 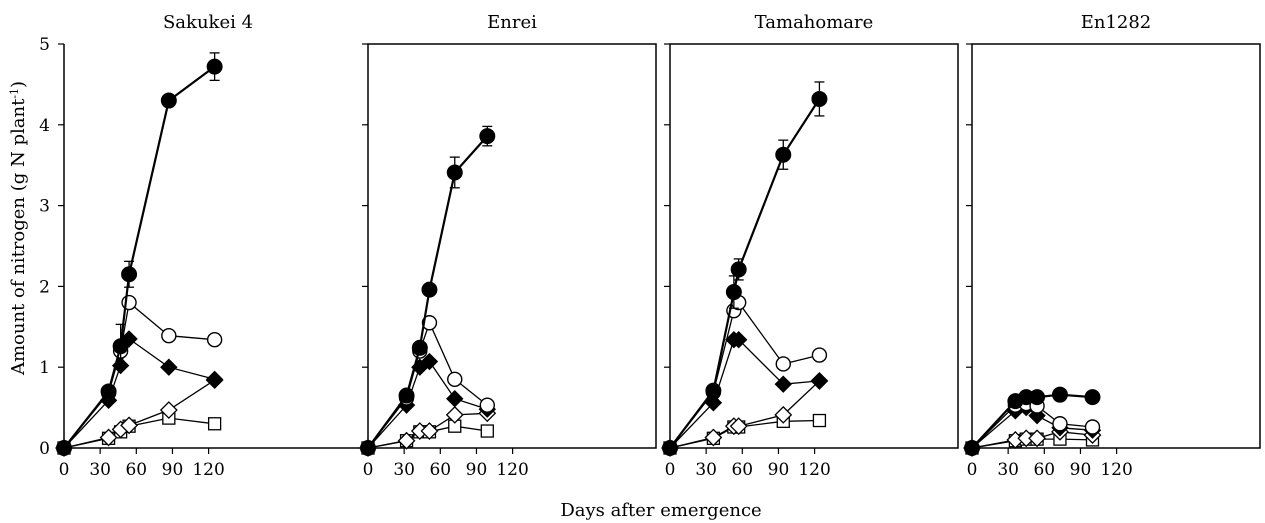 What do you see at coordinates (208, 22) in the screenshot?
I see `panel-title: Sakukei 4` at bounding box center [208, 22].